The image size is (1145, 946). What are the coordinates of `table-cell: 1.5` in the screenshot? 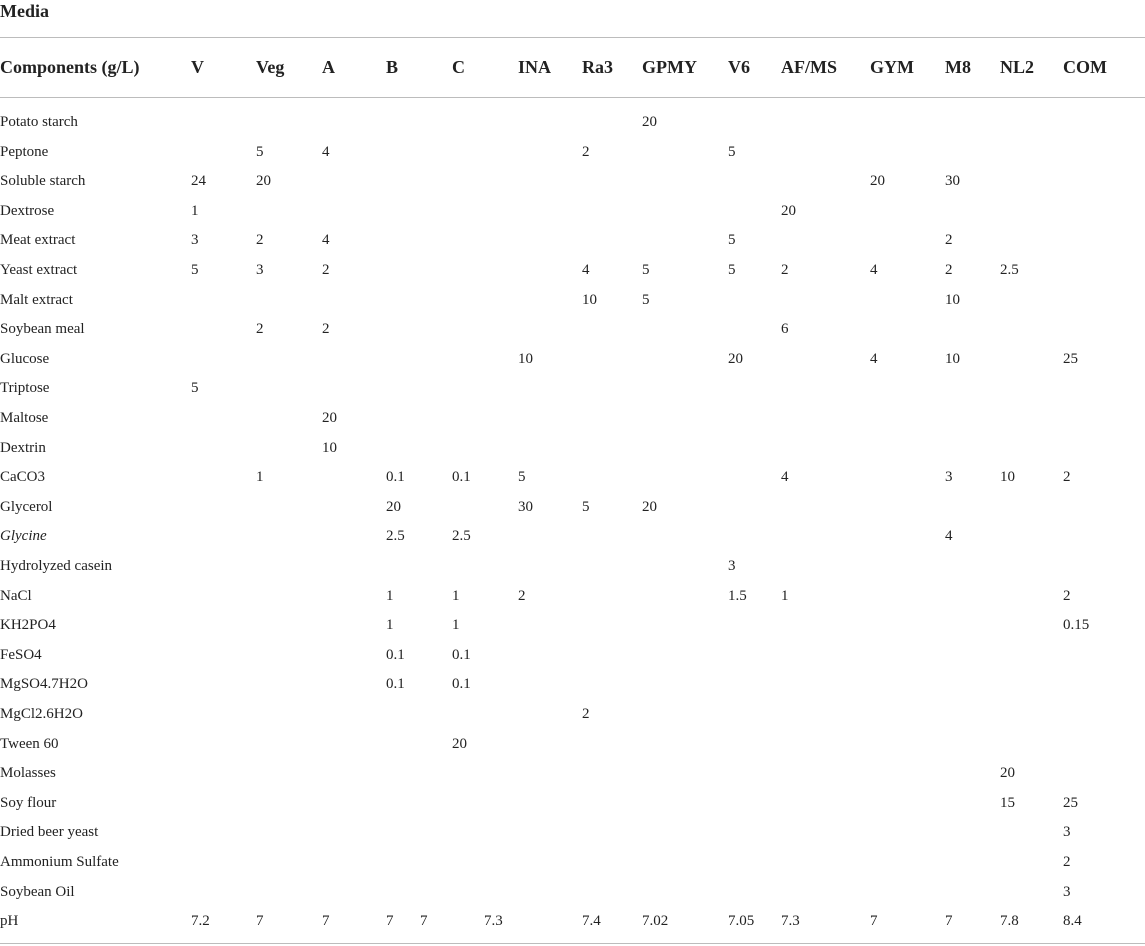 It's located at (737, 595).